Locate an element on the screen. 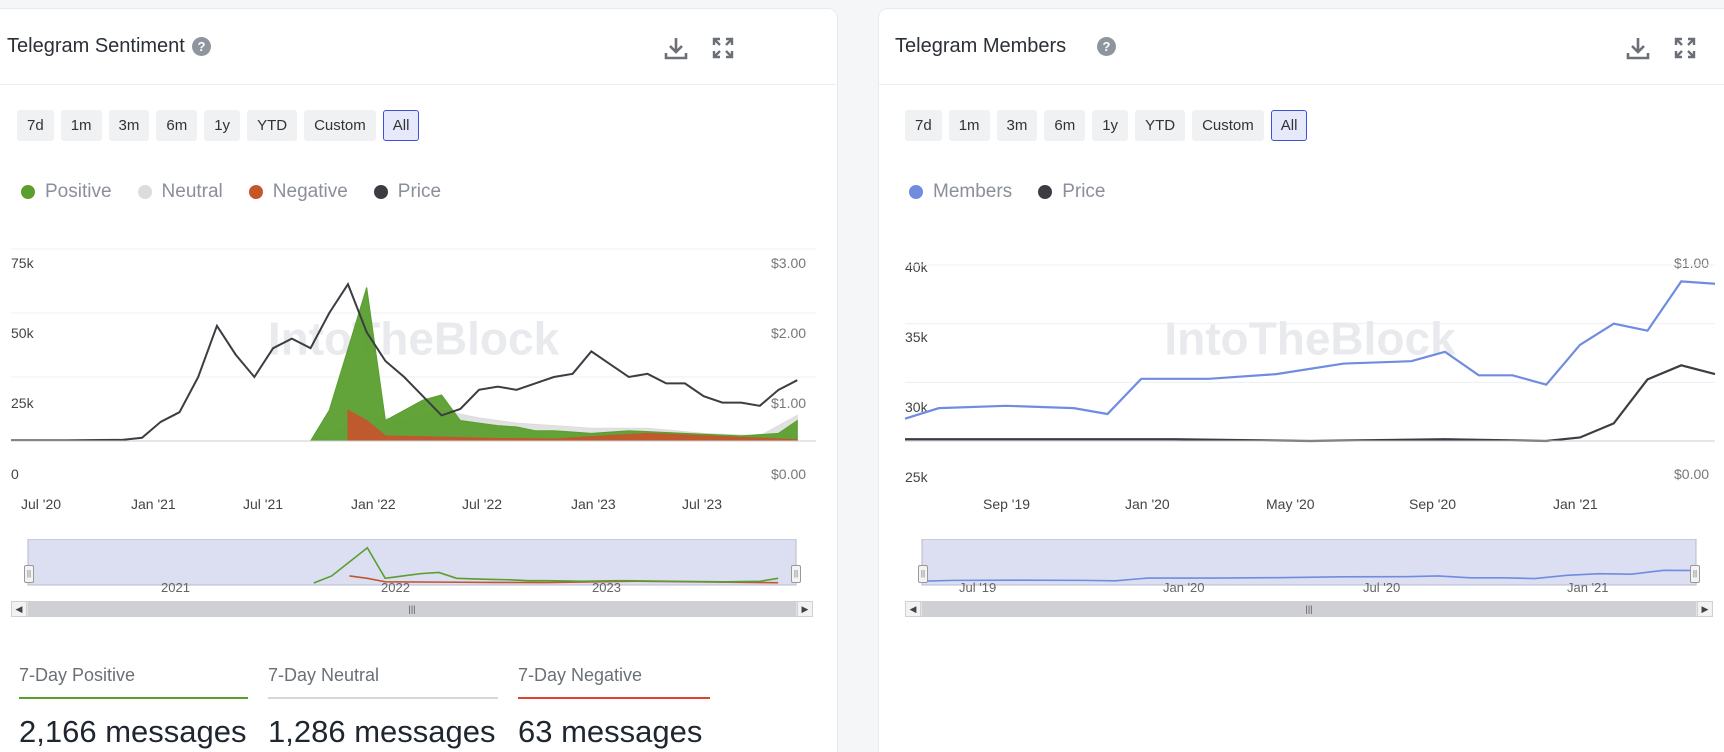 The width and height of the screenshot is (1724, 752). legend-label: Neutral is located at coordinates (192, 191).